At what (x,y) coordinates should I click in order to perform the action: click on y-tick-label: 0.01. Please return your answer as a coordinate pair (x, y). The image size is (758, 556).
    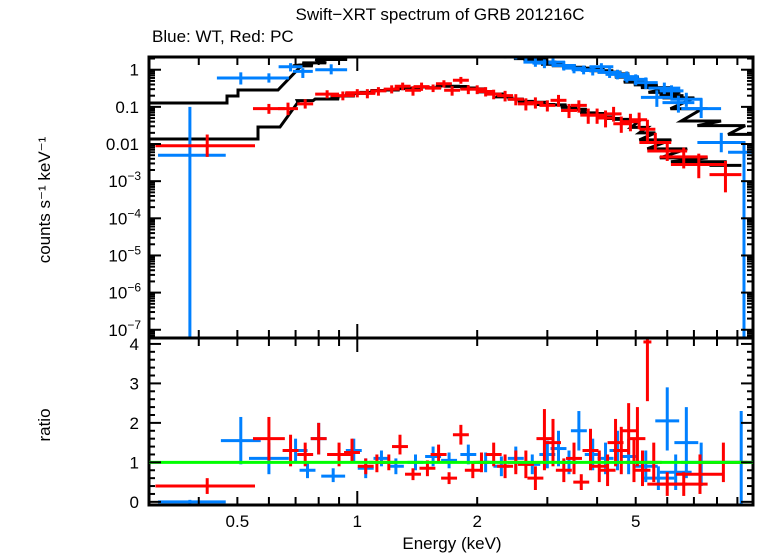
    Looking at the image, I should click on (122, 144).